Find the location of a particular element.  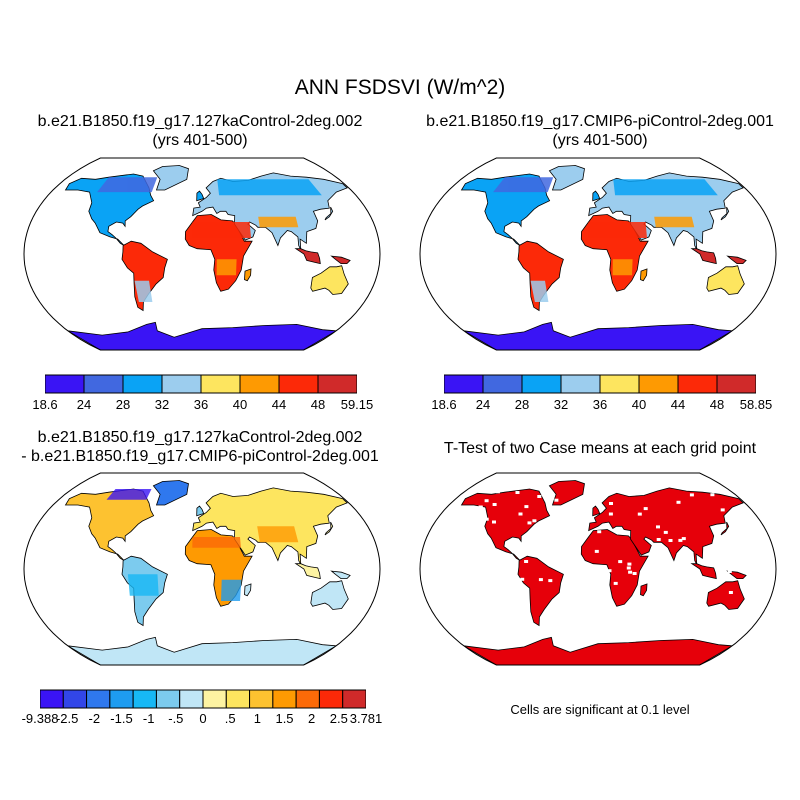

land-africa is located at coordinates (614, 568).